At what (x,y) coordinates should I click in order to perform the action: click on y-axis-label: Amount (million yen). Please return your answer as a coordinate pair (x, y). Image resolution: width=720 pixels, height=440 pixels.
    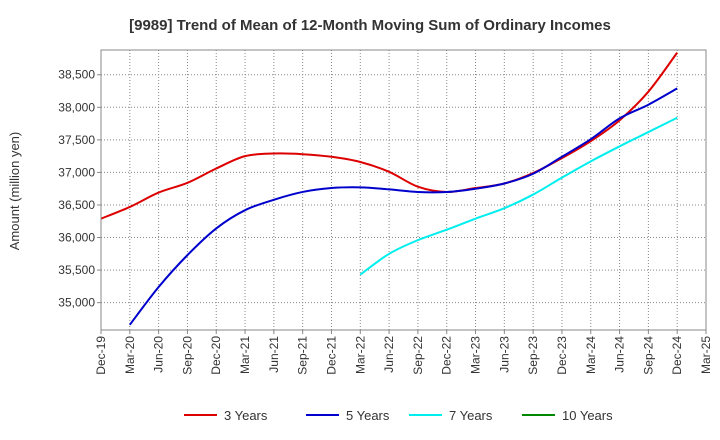
    Looking at the image, I should click on (14, 191).